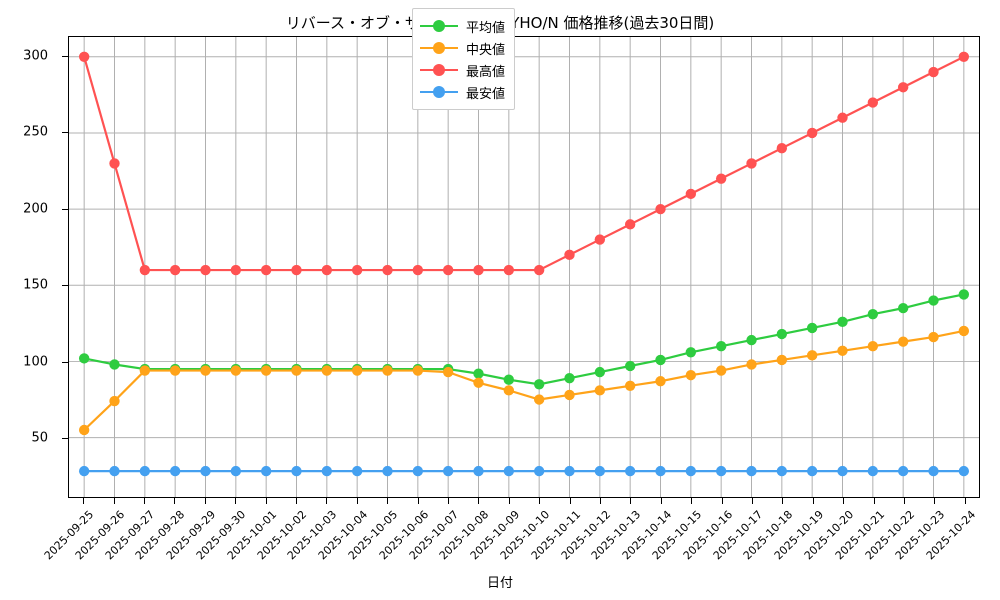  What do you see at coordinates (486, 94) in the screenshot?
I see `legend-label: 最安値` at bounding box center [486, 94].